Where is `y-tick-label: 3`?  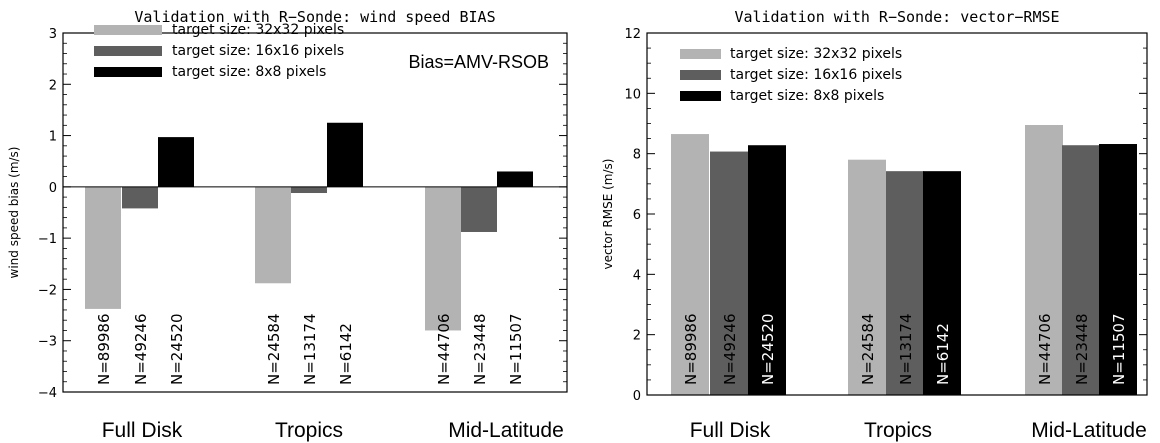 y-tick-label: 3 is located at coordinates (53, 34).